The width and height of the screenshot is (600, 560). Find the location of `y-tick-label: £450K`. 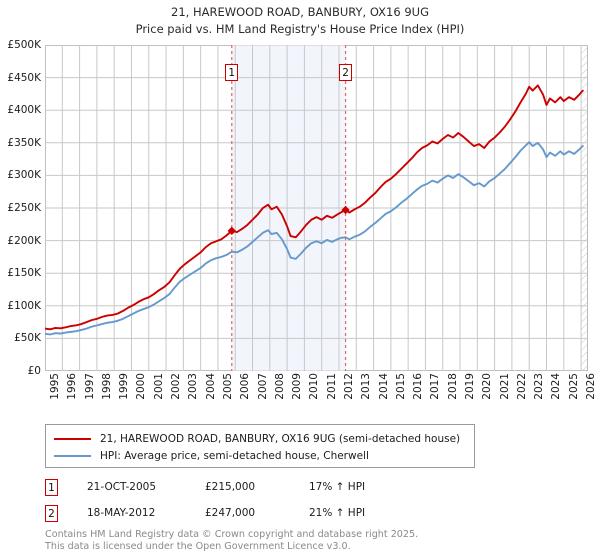

y-tick-label: £450K is located at coordinates (24, 77).